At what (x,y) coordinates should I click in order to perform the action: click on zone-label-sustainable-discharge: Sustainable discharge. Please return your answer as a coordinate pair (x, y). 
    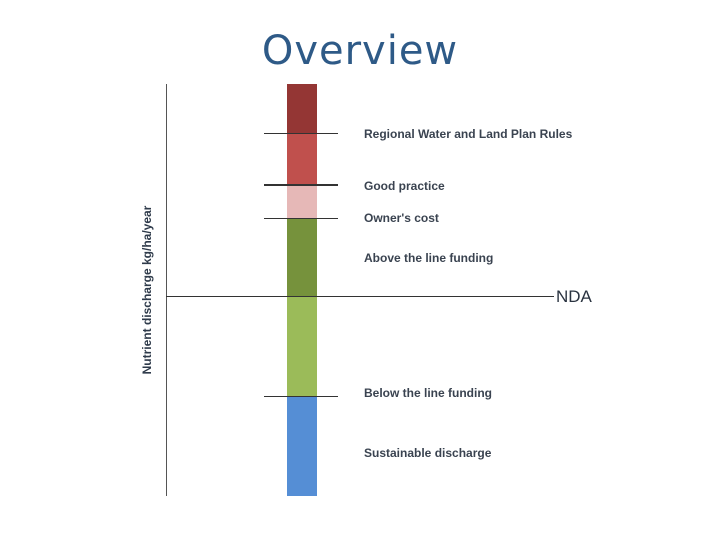
    Looking at the image, I should click on (428, 453).